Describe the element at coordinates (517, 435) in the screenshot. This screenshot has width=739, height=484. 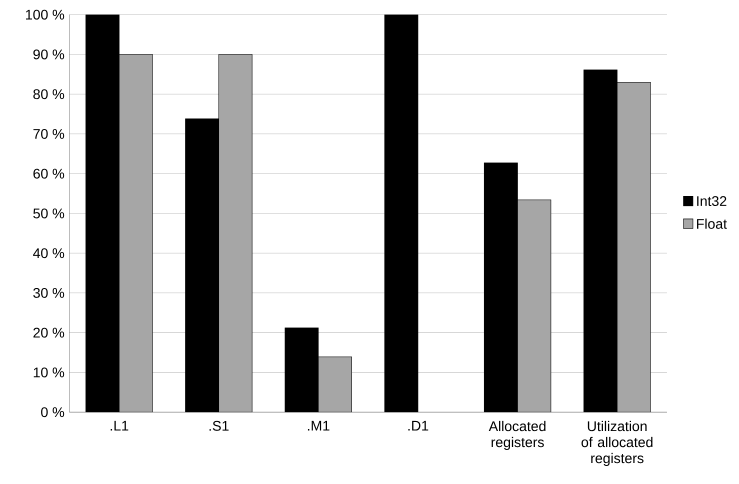
I see `x-tick-label: Allocated registers` at that location.